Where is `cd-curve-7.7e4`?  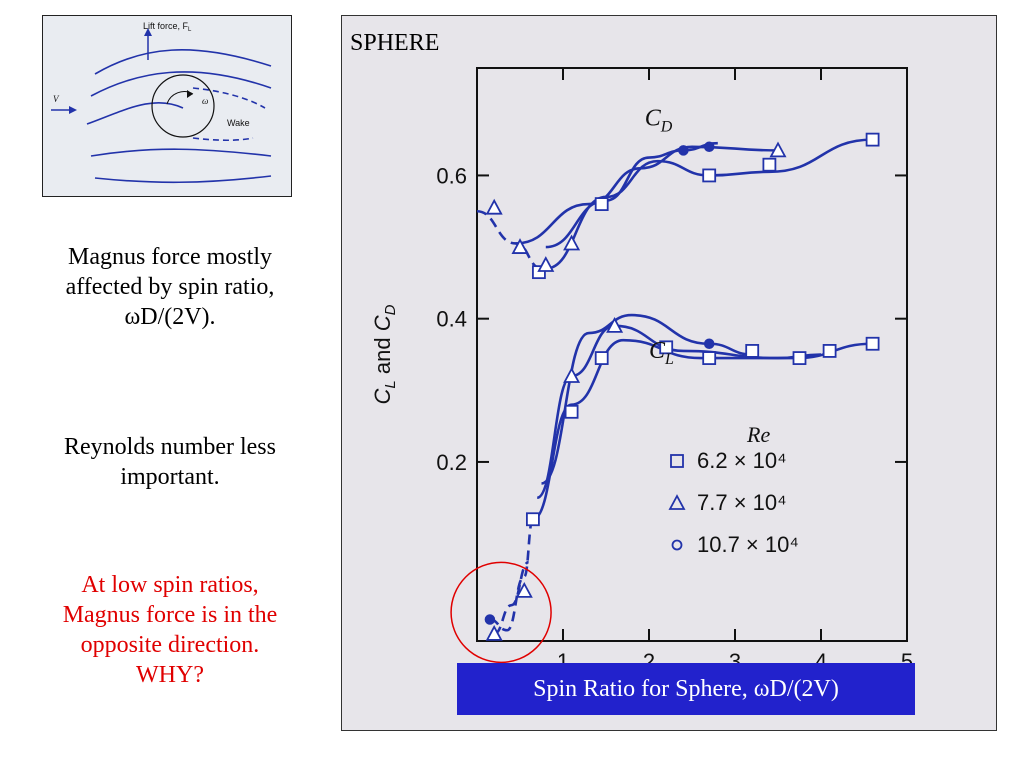
cd-curve-7.7e4 is located at coordinates (647, 195).